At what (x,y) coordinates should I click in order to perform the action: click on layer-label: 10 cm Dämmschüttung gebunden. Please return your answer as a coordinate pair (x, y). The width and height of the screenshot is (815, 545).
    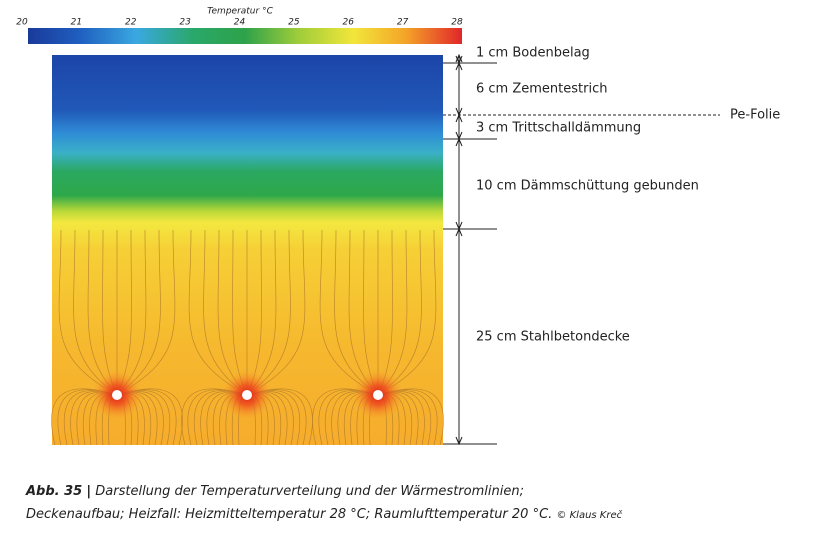
    Looking at the image, I should click on (587, 186).